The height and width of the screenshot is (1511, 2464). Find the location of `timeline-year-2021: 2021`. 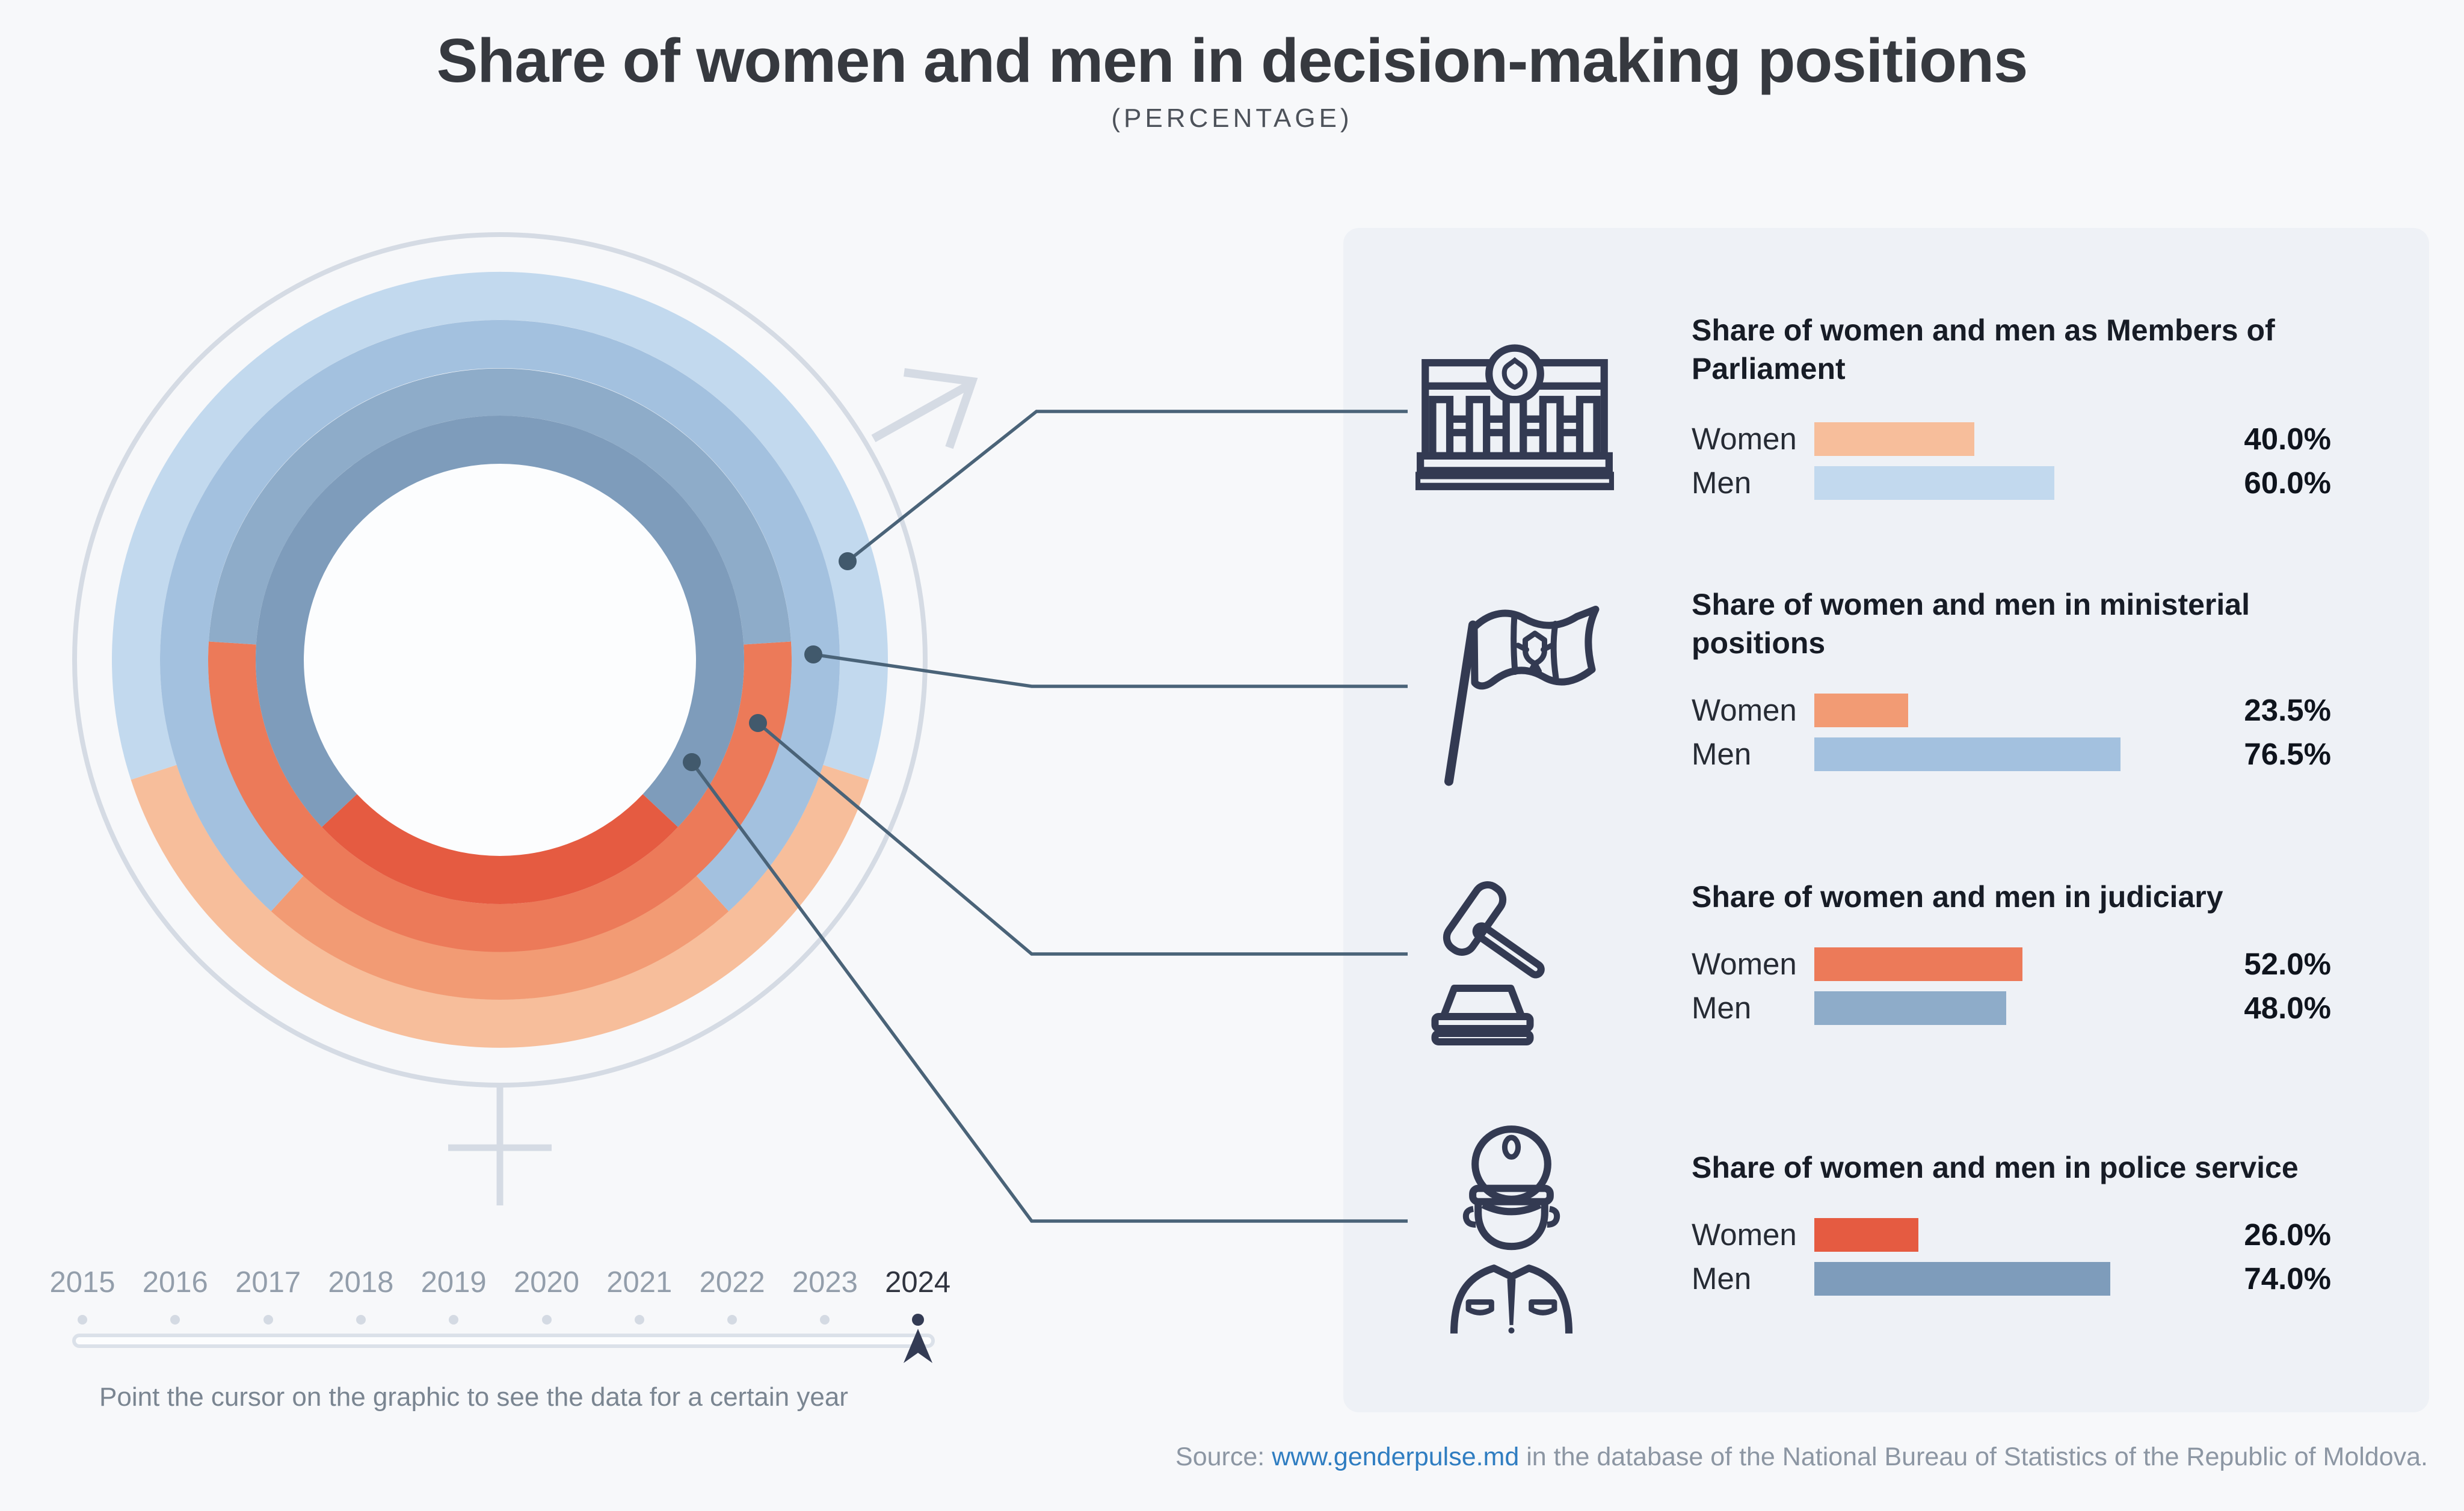

timeline-year-2021: 2021 is located at coordinates (639, 1282).